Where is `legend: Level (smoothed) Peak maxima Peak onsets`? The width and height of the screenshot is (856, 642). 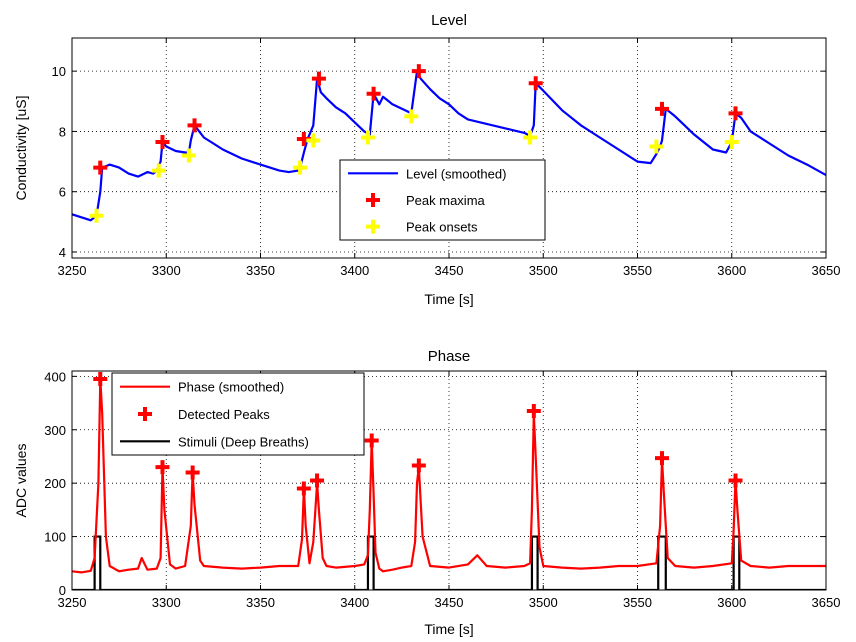 legend: Level (smoothed) Peak maxima Peak onsets is located at coordinates (442, 200).